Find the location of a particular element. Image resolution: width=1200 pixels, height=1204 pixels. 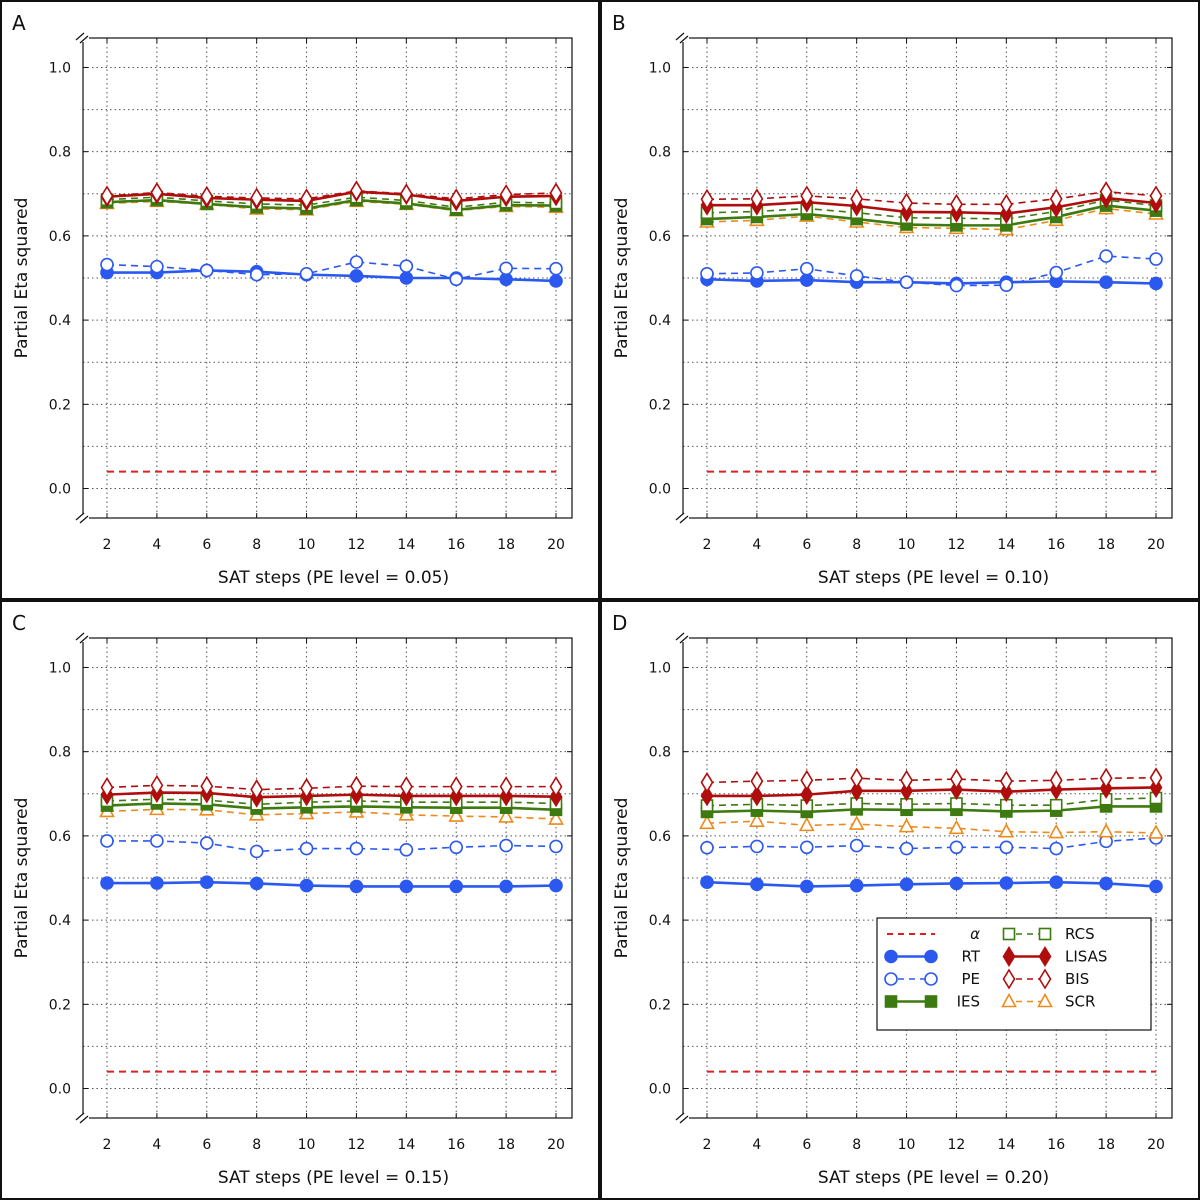

y-tick-label: 0.6 is located at coordinates (60, 237).